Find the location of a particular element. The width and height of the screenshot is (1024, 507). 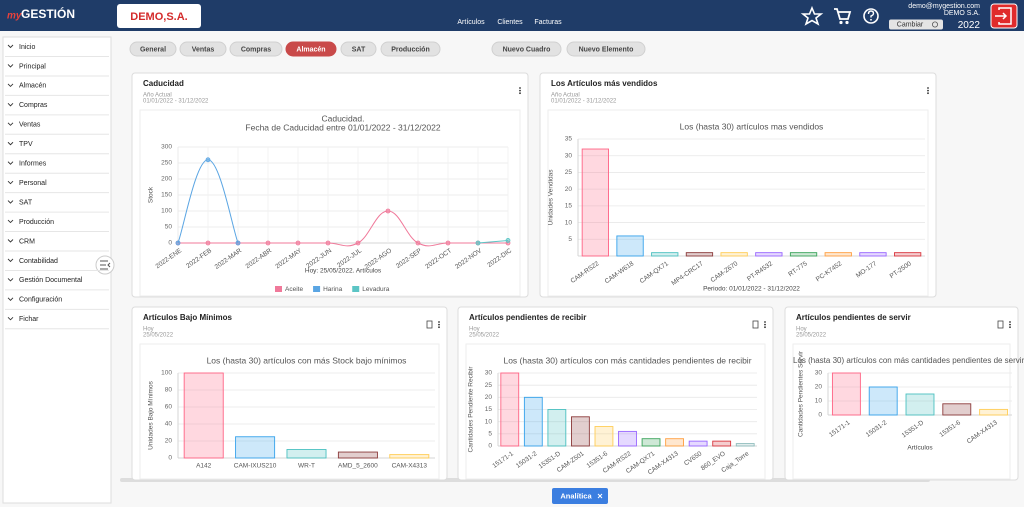

y-axis-label: Cantidades Pendiente Recibir is located at coordinates (471, 409).